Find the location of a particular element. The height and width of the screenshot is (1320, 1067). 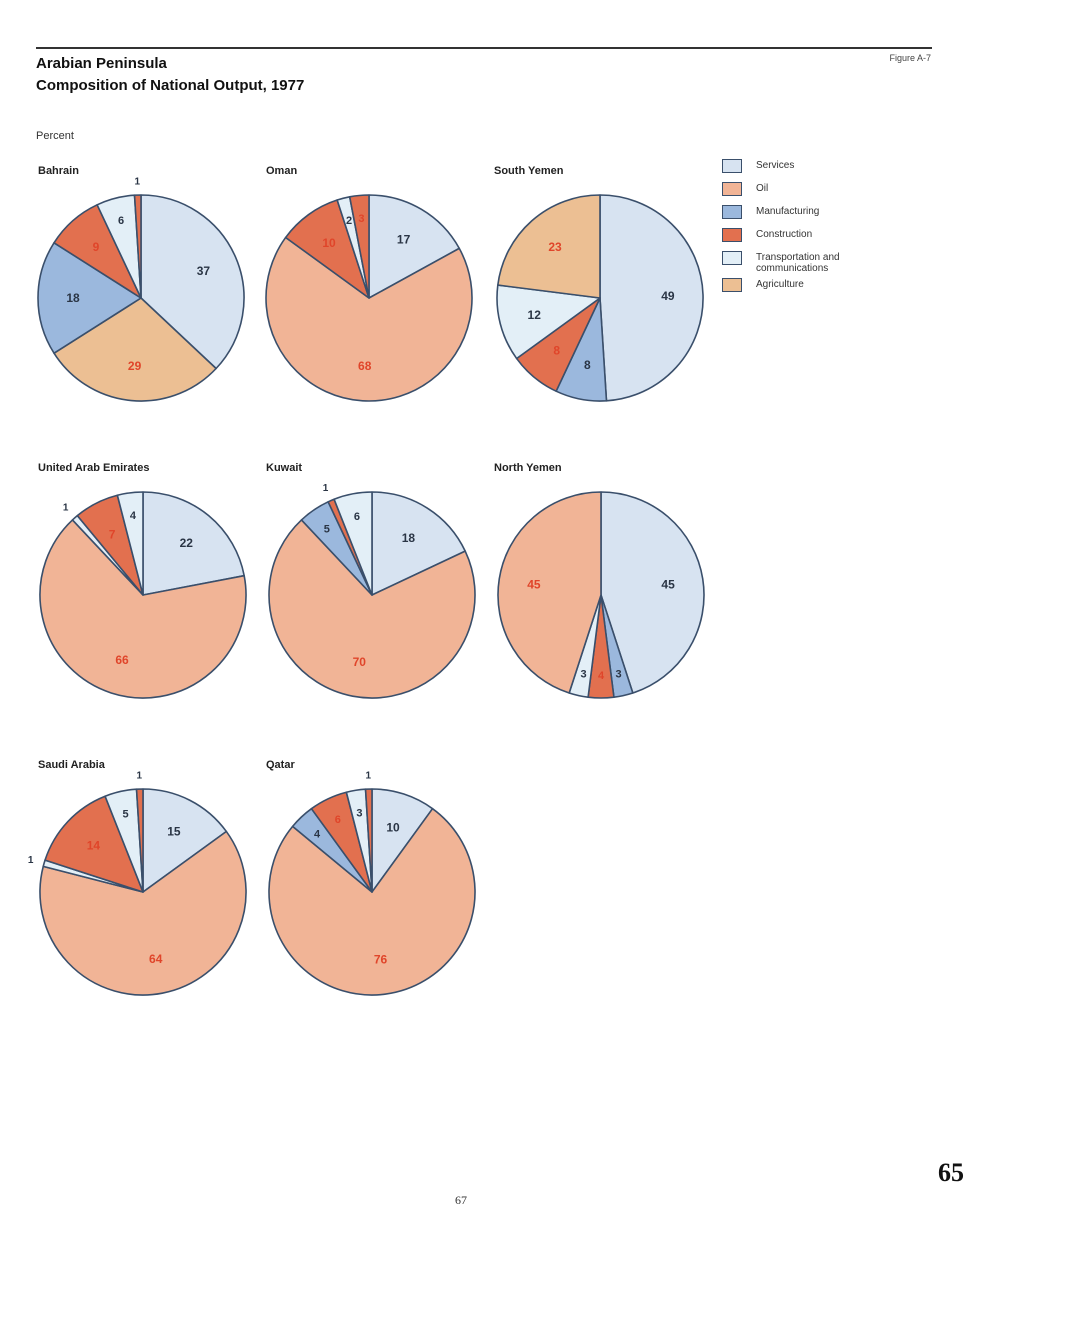

pie-label: 7 is located at coordinates (112, 535).